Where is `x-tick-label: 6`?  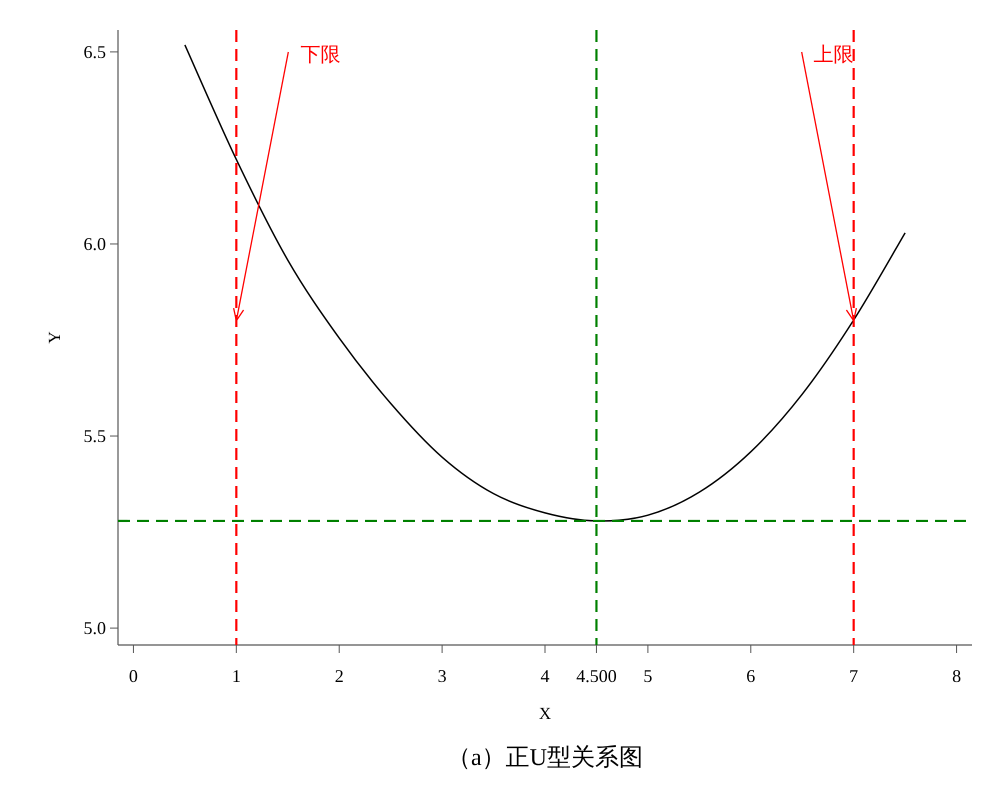 x-tick-label: 6 is located at coordinates (751, 676).